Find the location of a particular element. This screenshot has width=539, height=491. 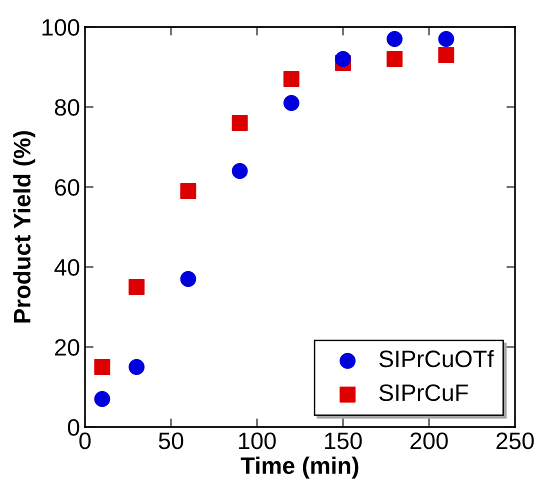

x-tick-label: 200 is located at coordinates (429, 441).